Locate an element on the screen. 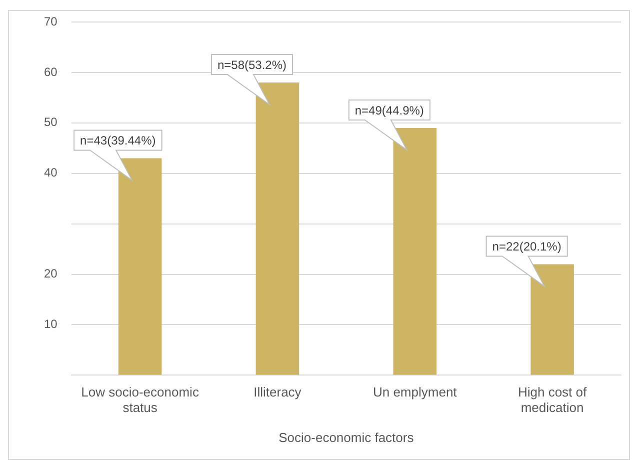 The height and width of the screenshot is (462, 633). x-tick-label: High cost of medication is located at coordinates (552, 400).